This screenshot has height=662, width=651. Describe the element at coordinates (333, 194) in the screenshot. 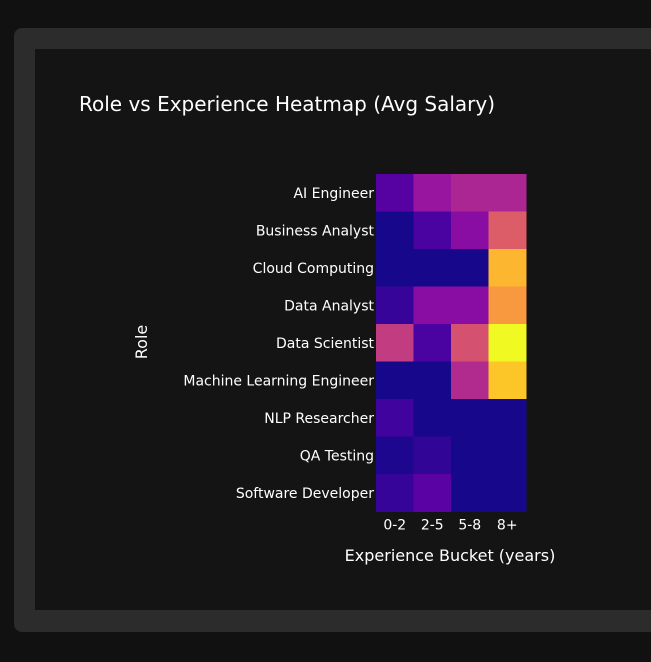

I see `y-tick-label: AI Engineer` at that location.